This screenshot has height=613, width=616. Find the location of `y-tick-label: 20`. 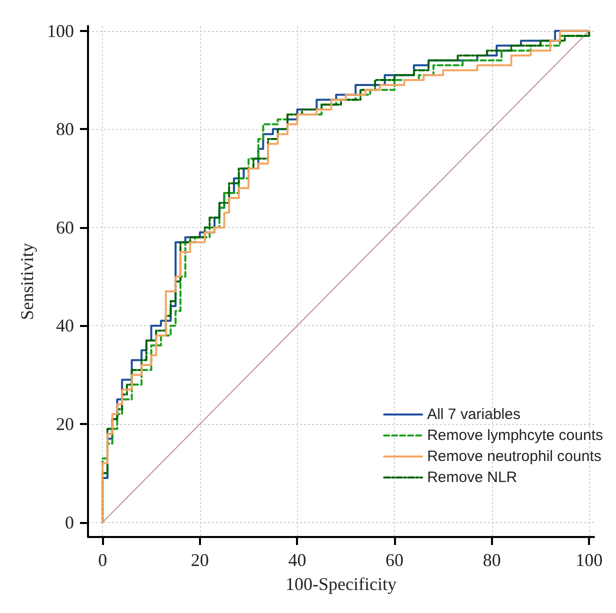

y-tick-label: 20 is located at coordinates (65, 424).